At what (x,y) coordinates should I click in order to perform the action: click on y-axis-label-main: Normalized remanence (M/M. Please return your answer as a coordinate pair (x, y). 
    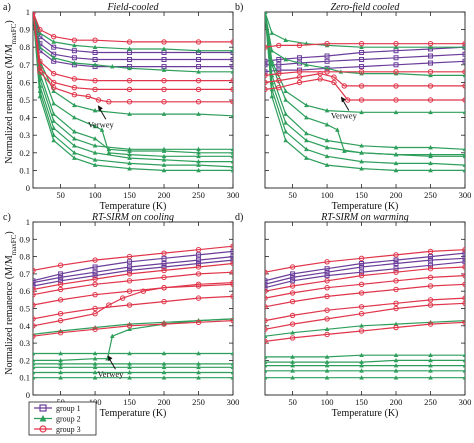
    Looking at the image, I should click on (9, 315).